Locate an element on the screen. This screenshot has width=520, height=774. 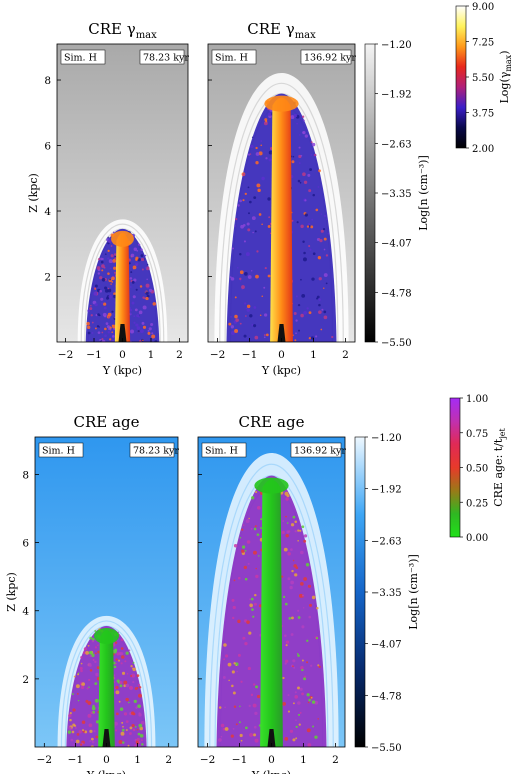
quantity-colorbar-label: Log(γmax) is located at coordinates (505, 76).